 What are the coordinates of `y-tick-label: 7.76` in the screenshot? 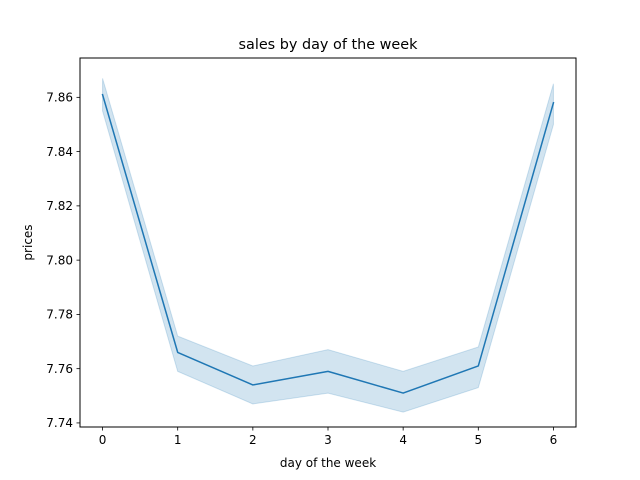 It's located at (59, 369).